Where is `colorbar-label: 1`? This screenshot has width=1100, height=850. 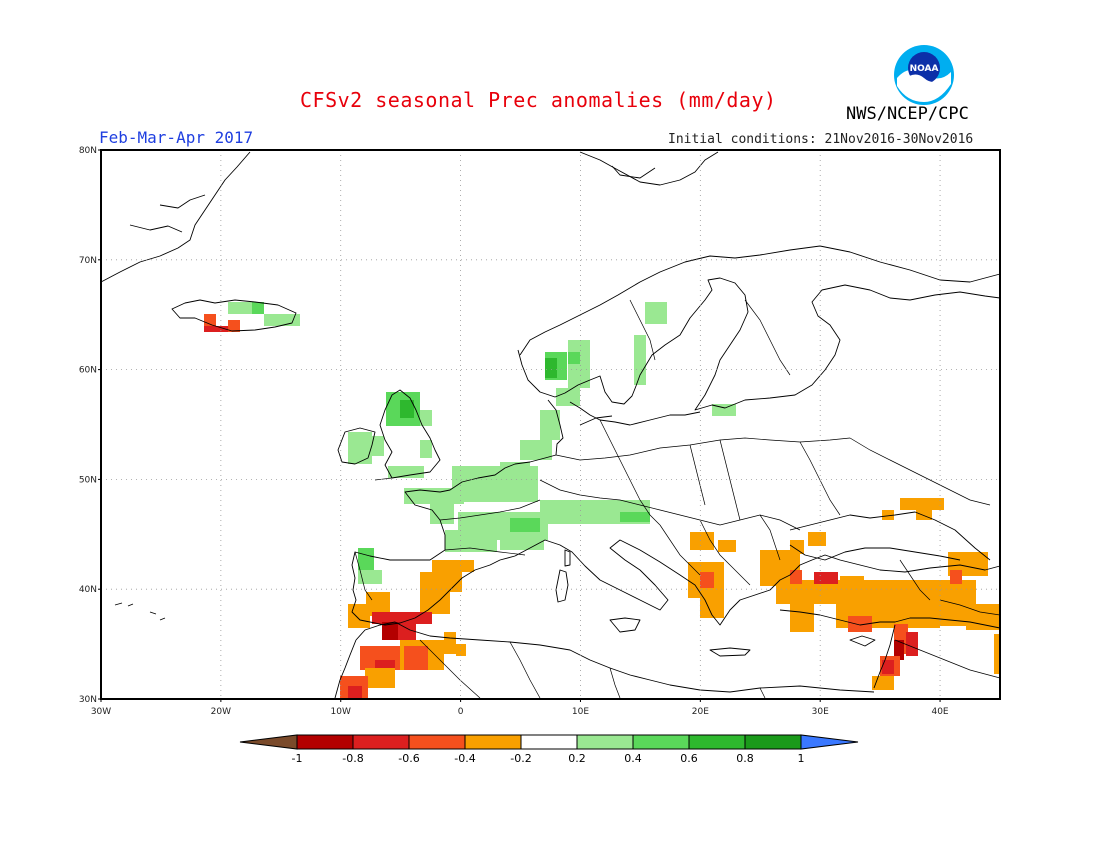 colorbar-label: 1 is located at coordinates (801, 758).